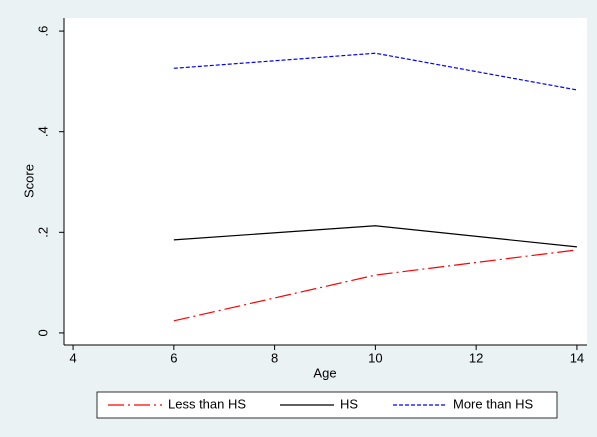  Describe the element at coordinates (28, 181) in the screenshot. I see `y-axis-label: Score` at that location.